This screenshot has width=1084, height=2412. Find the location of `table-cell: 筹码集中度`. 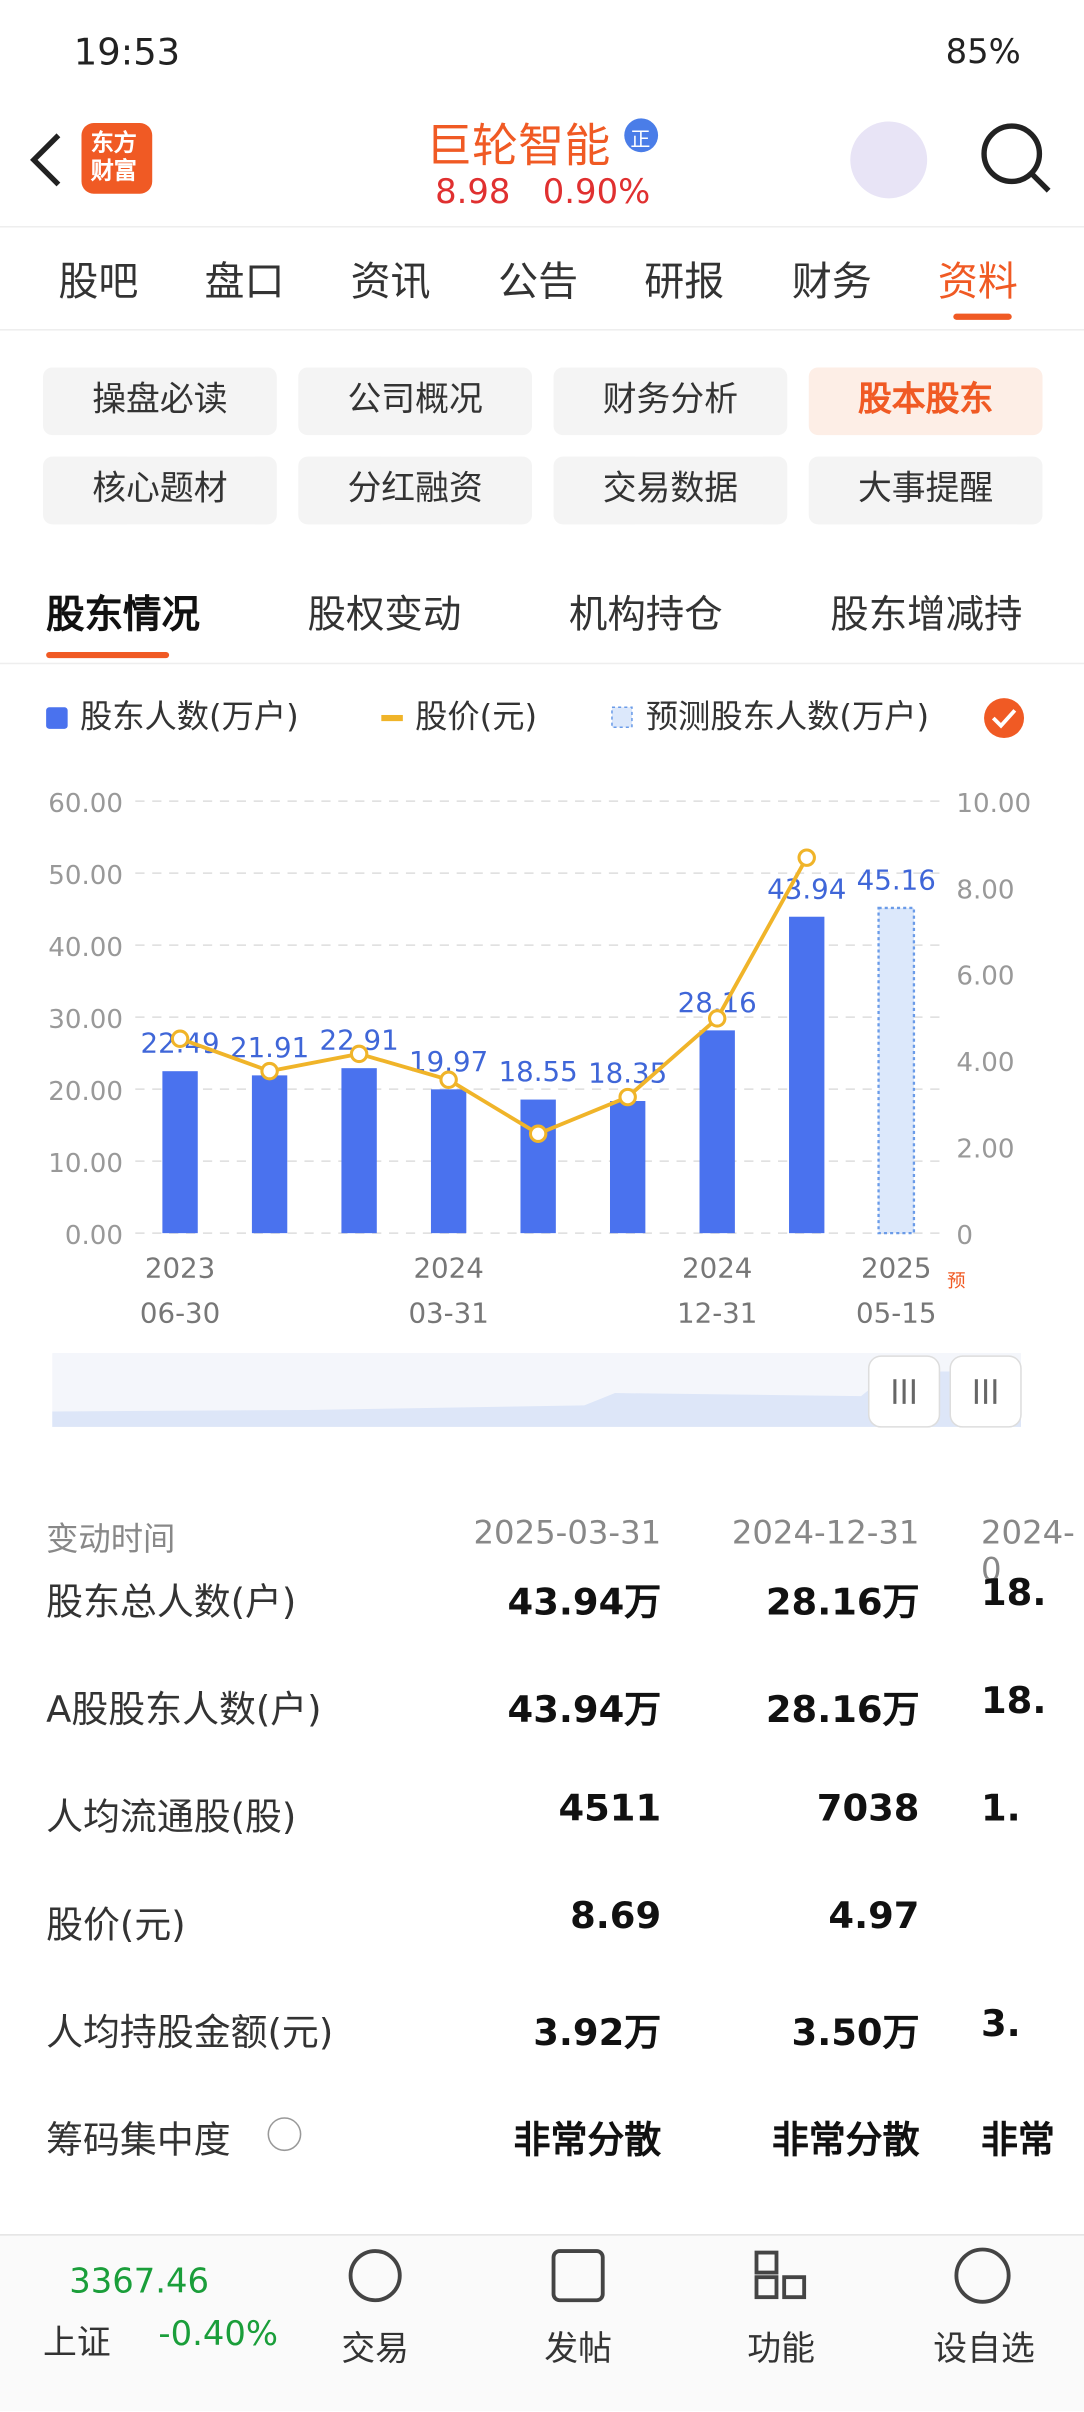

table-cell: 筹码集中度 is located at coordinates (138, 2140).